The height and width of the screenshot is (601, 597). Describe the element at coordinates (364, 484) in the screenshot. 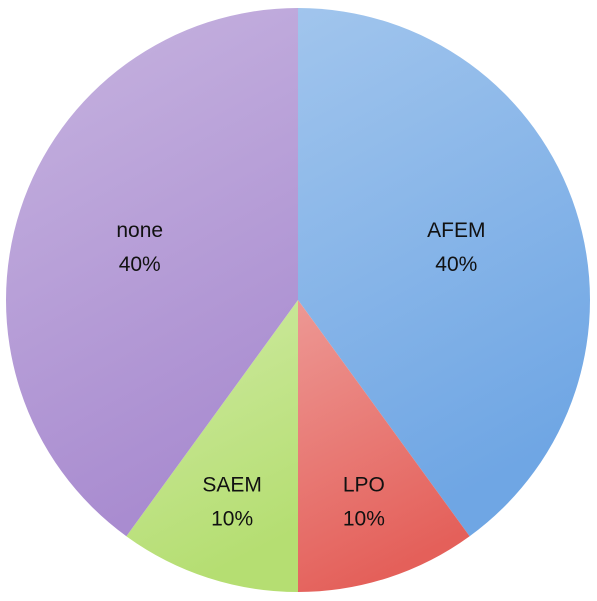

I see `slice-label: LPO` at that location.